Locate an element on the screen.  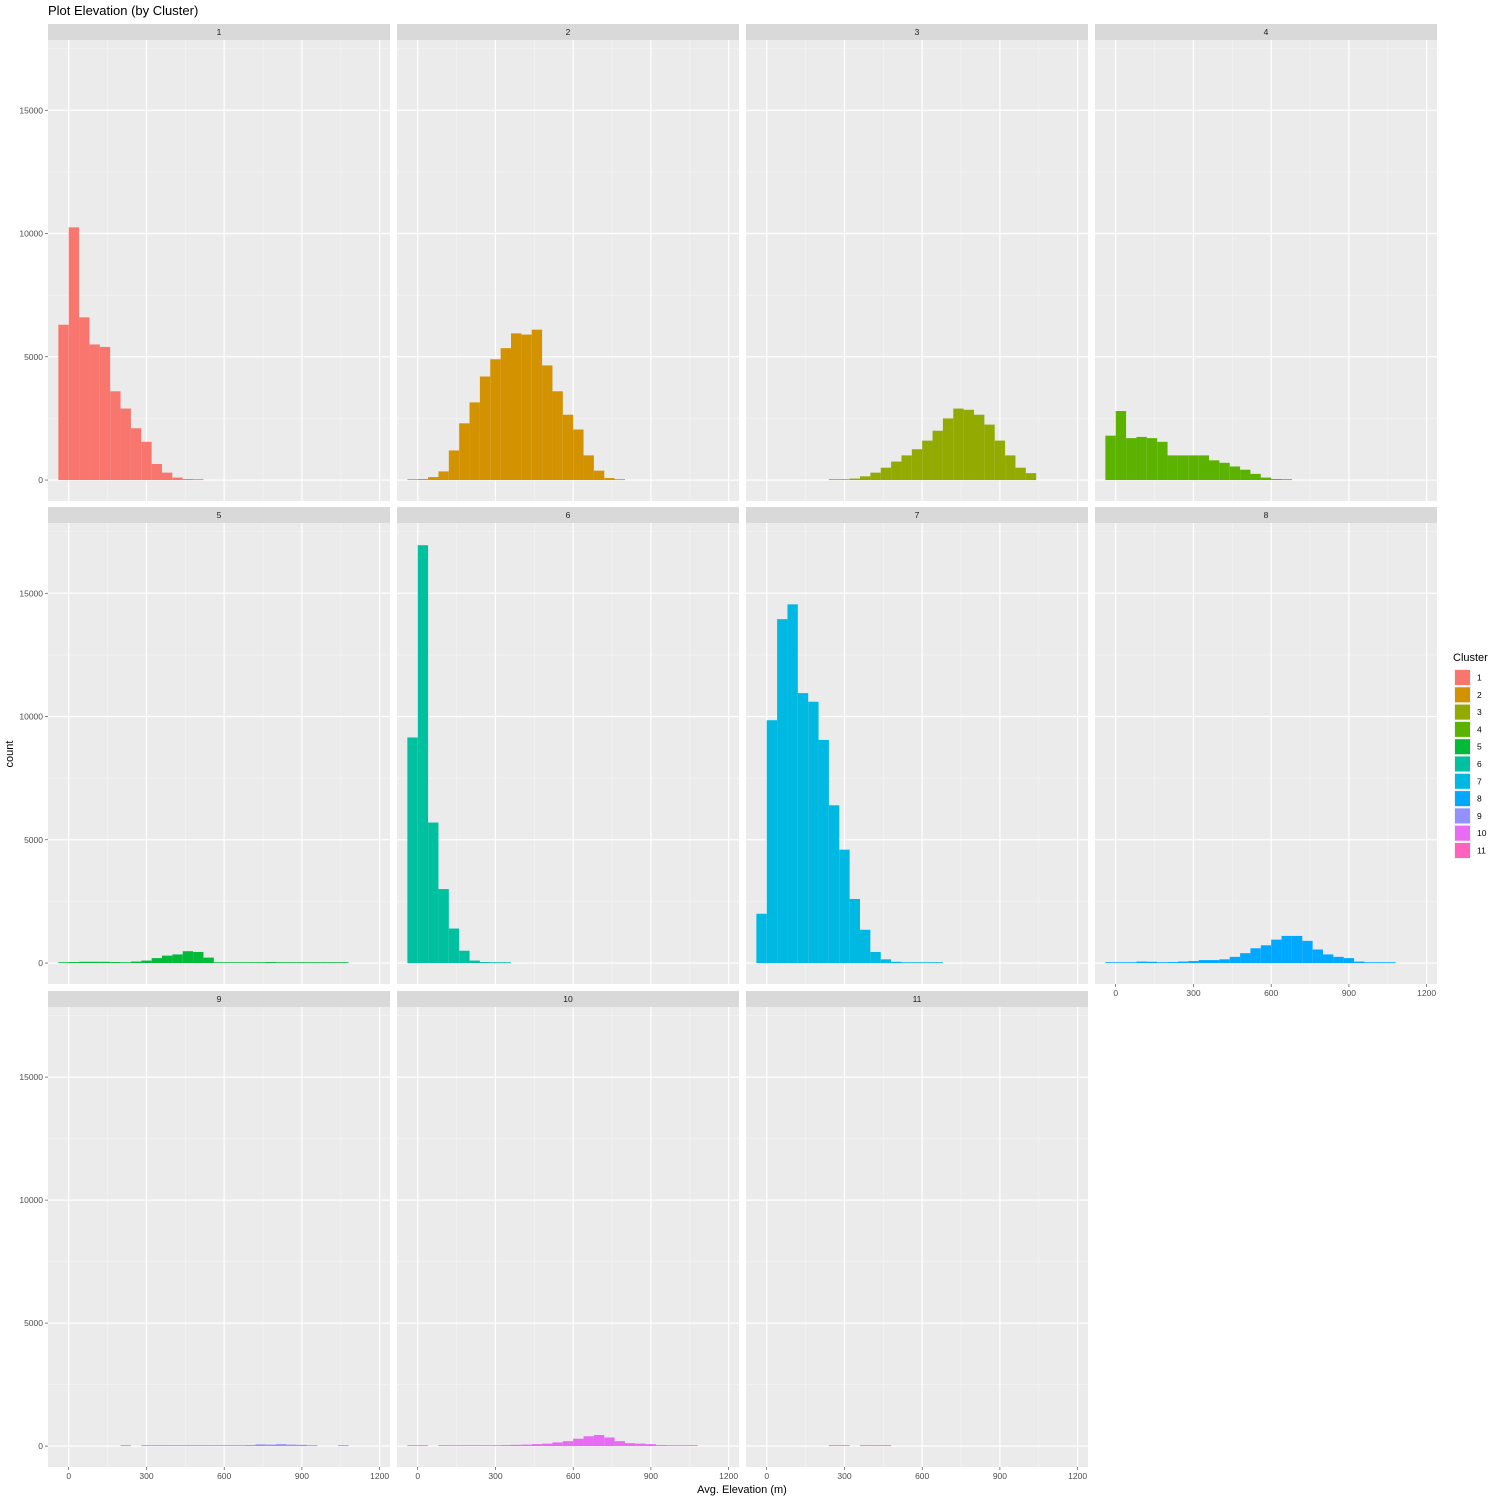
facet-strip-label: 6 is located at coordinates (568, 515).